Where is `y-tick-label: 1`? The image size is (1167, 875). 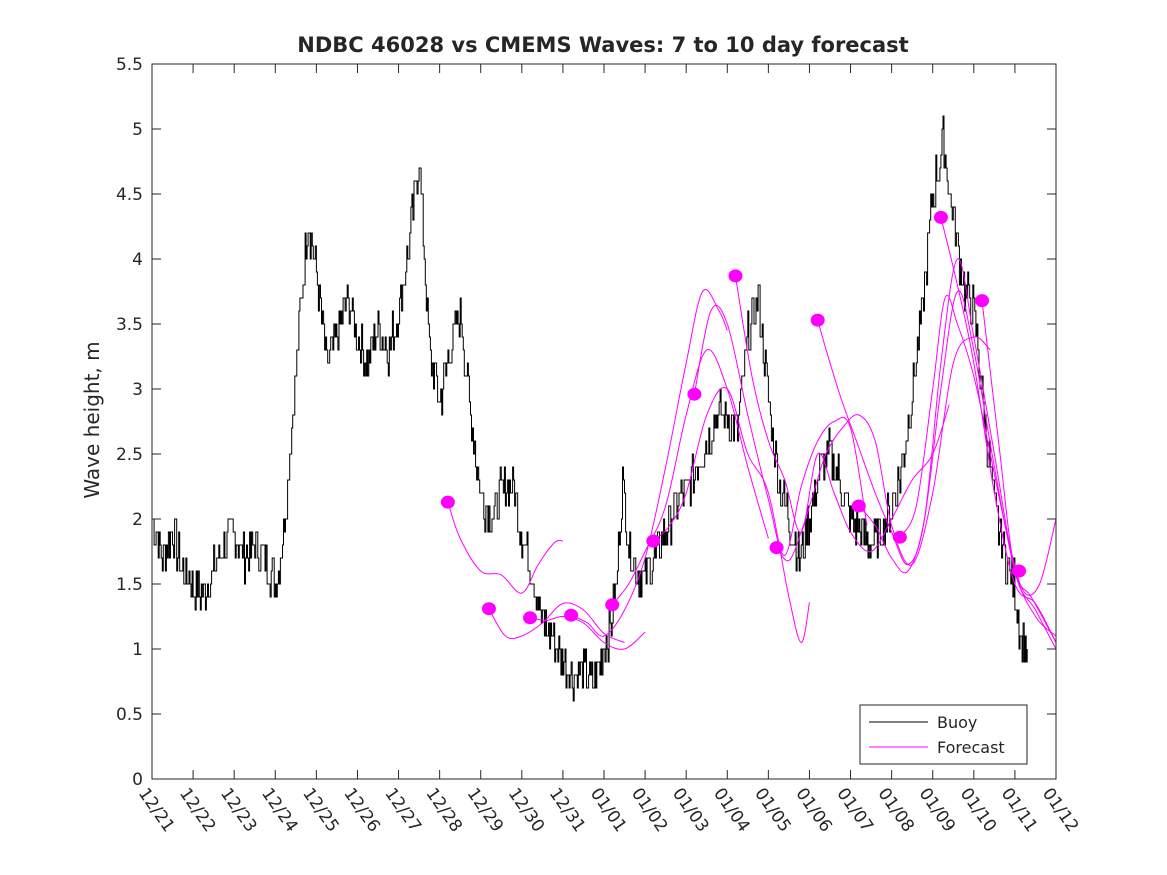 y-tick-label: 1 is located at coordinates (137, 650).